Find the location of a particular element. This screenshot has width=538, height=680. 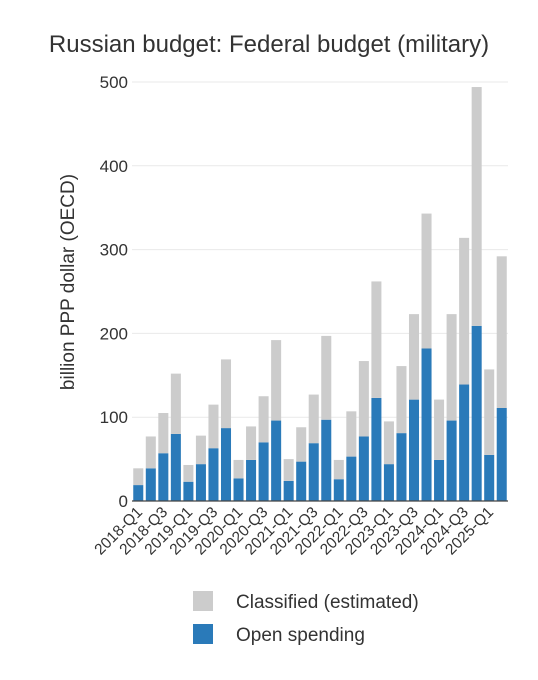

y-tick-label: 300 is located at coordinates (114, 250).